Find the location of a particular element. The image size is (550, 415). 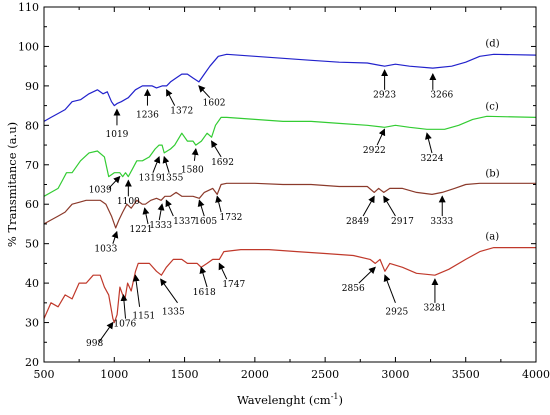

peak-annotation: 1335 is located at coordinates (173, 298).